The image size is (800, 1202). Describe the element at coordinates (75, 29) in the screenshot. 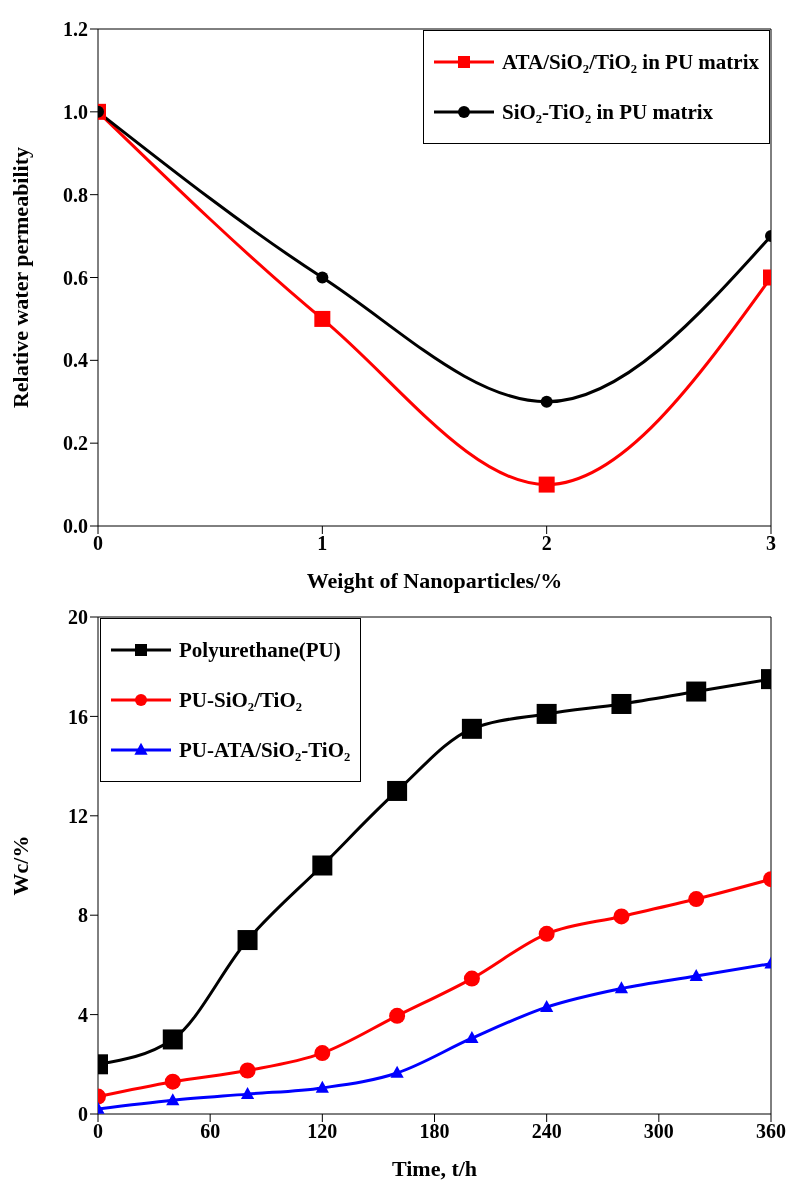

I see `y-tick-label: 1.2` at that location.